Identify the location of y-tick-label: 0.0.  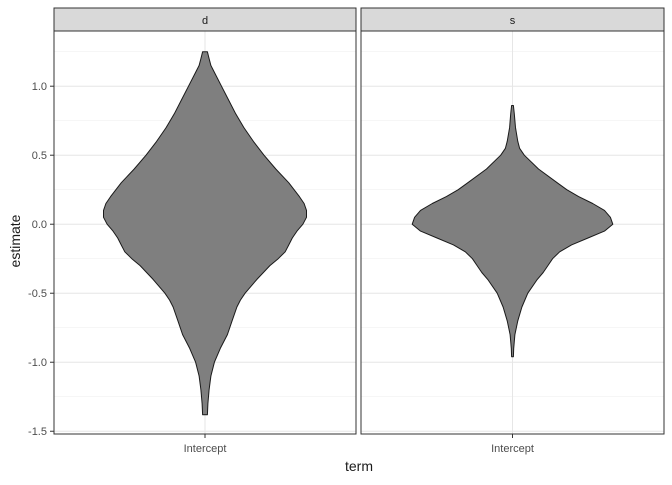
(39, 225).